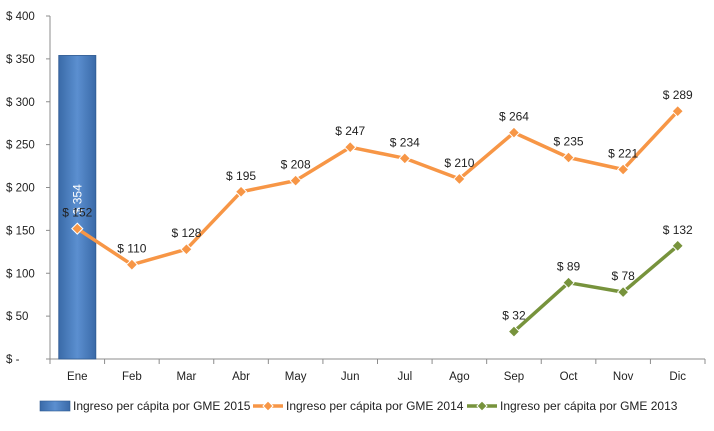  What do you see at coordinates (678, 230) in the screenshot?
I see `point-data-label: $ 132` at bounding box center [678, 230].